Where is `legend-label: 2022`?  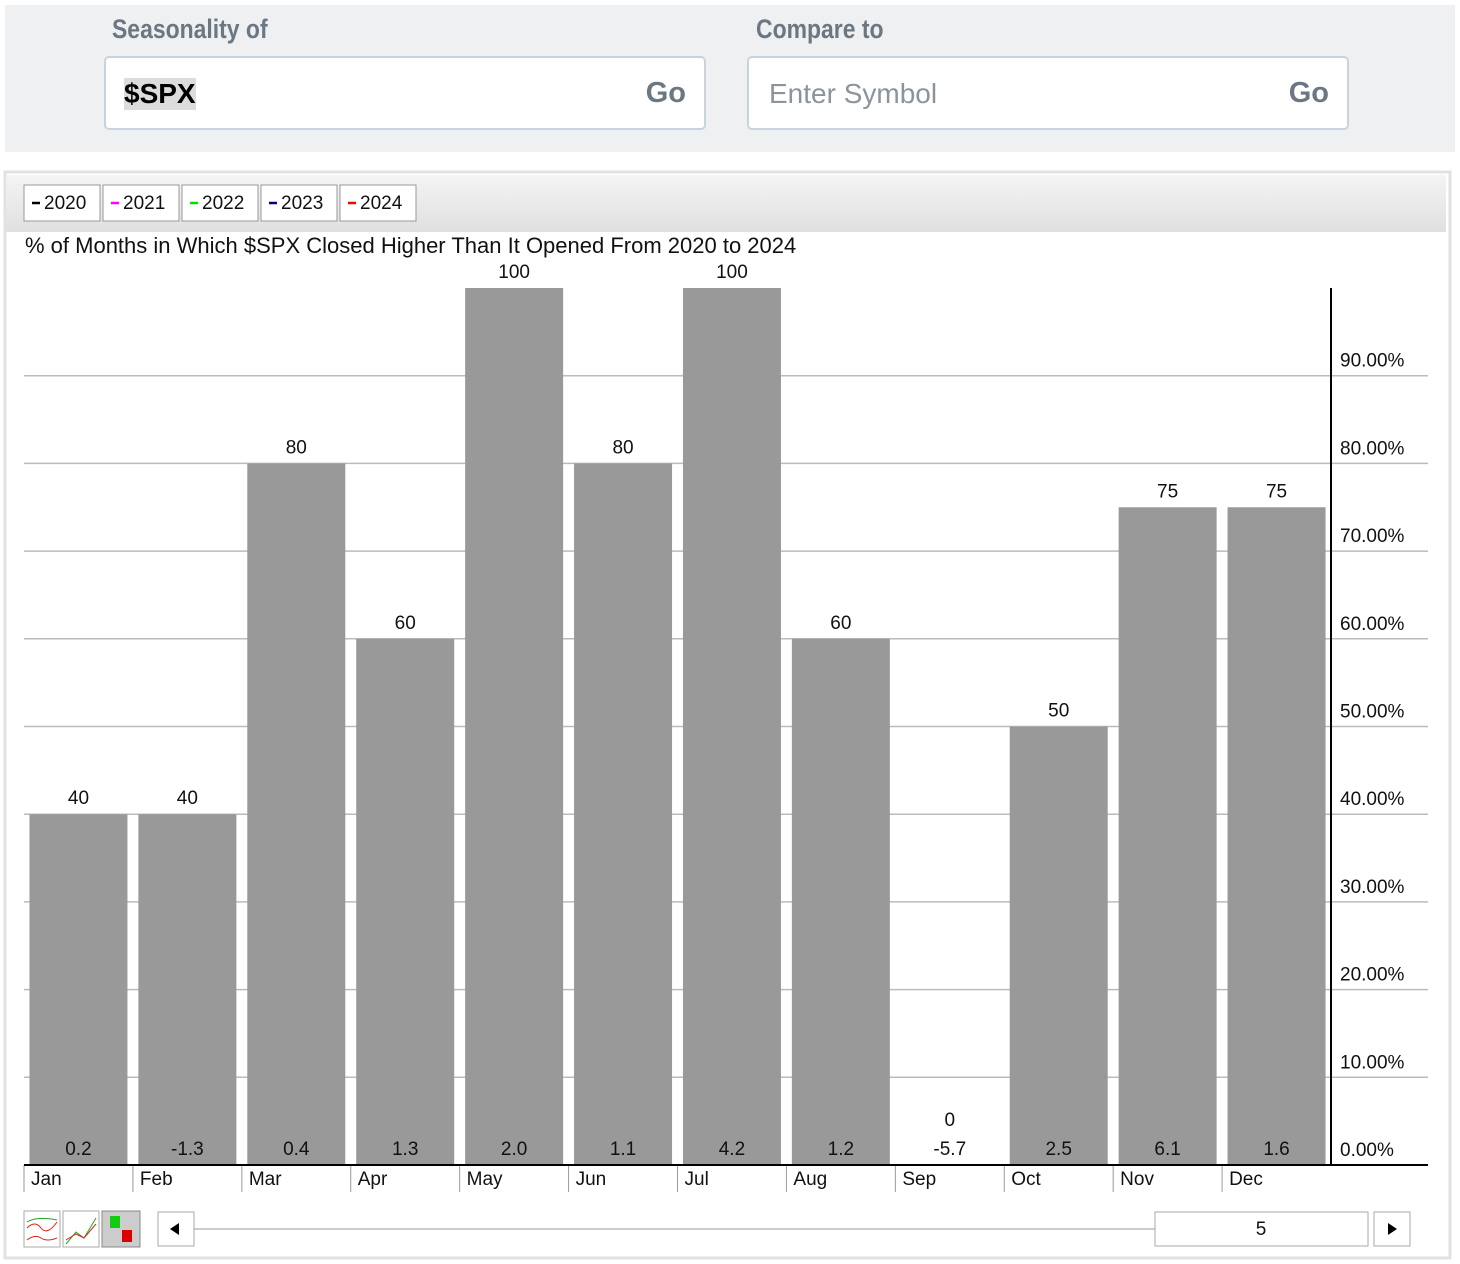
legend-label: 2022 is located at coordinates (223, 203).